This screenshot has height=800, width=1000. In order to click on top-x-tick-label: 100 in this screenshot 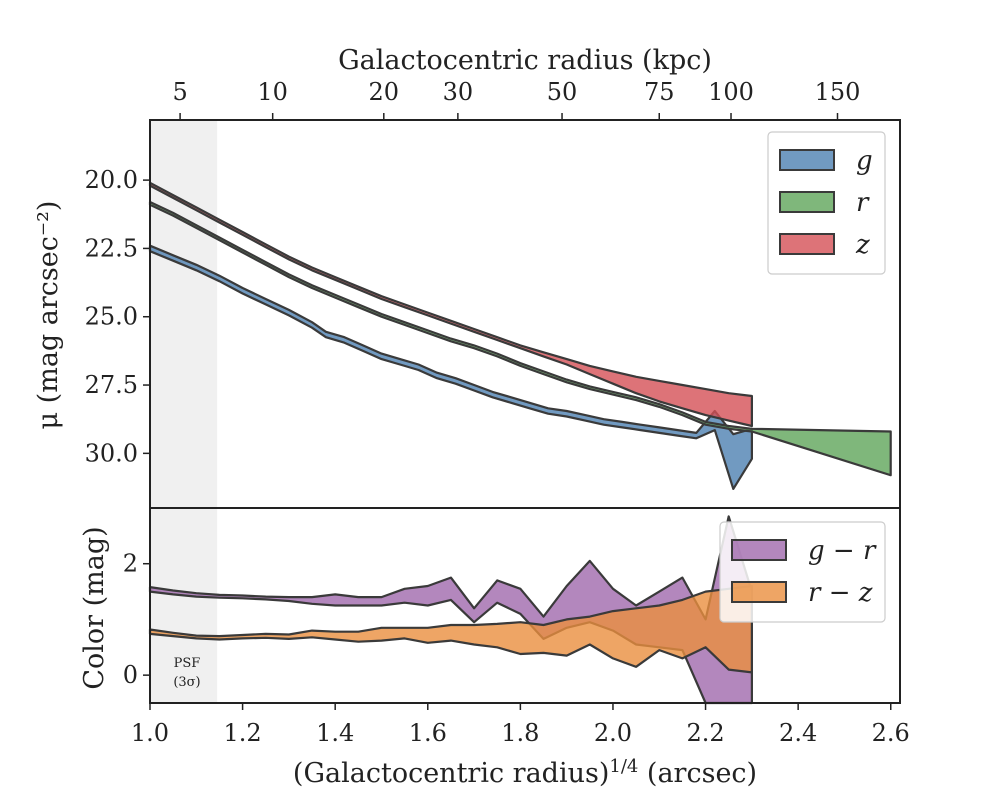, I will do `click(731, 92)`.